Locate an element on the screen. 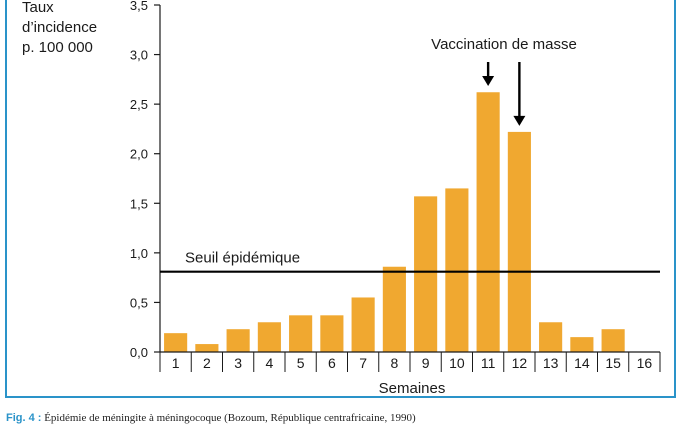 The image size is (686, 430). x-tick-label: 2 is located at coordinates (207, 363).